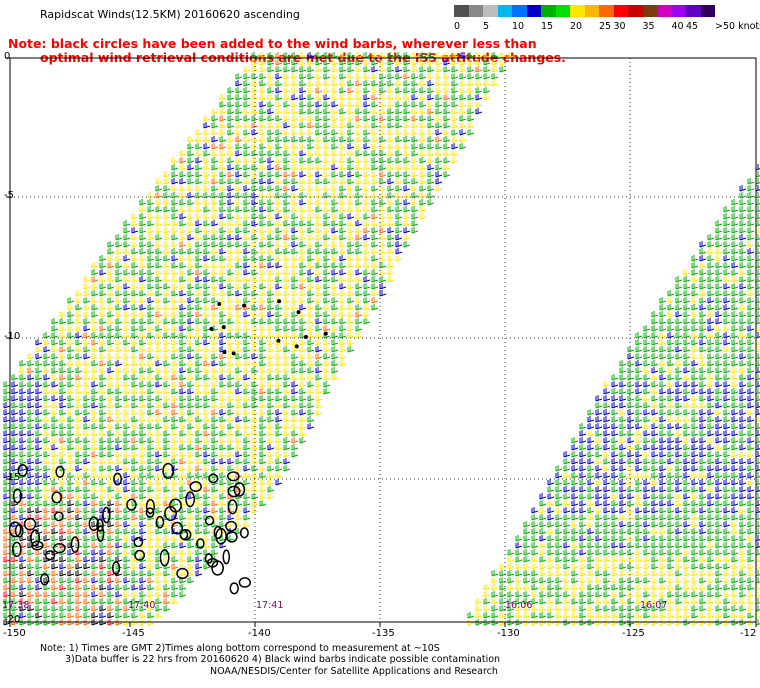  What do you see at coordinates (457, 26) in the screenshot?
I see `colorbar-label: 0` at bounding box center [457, 26].